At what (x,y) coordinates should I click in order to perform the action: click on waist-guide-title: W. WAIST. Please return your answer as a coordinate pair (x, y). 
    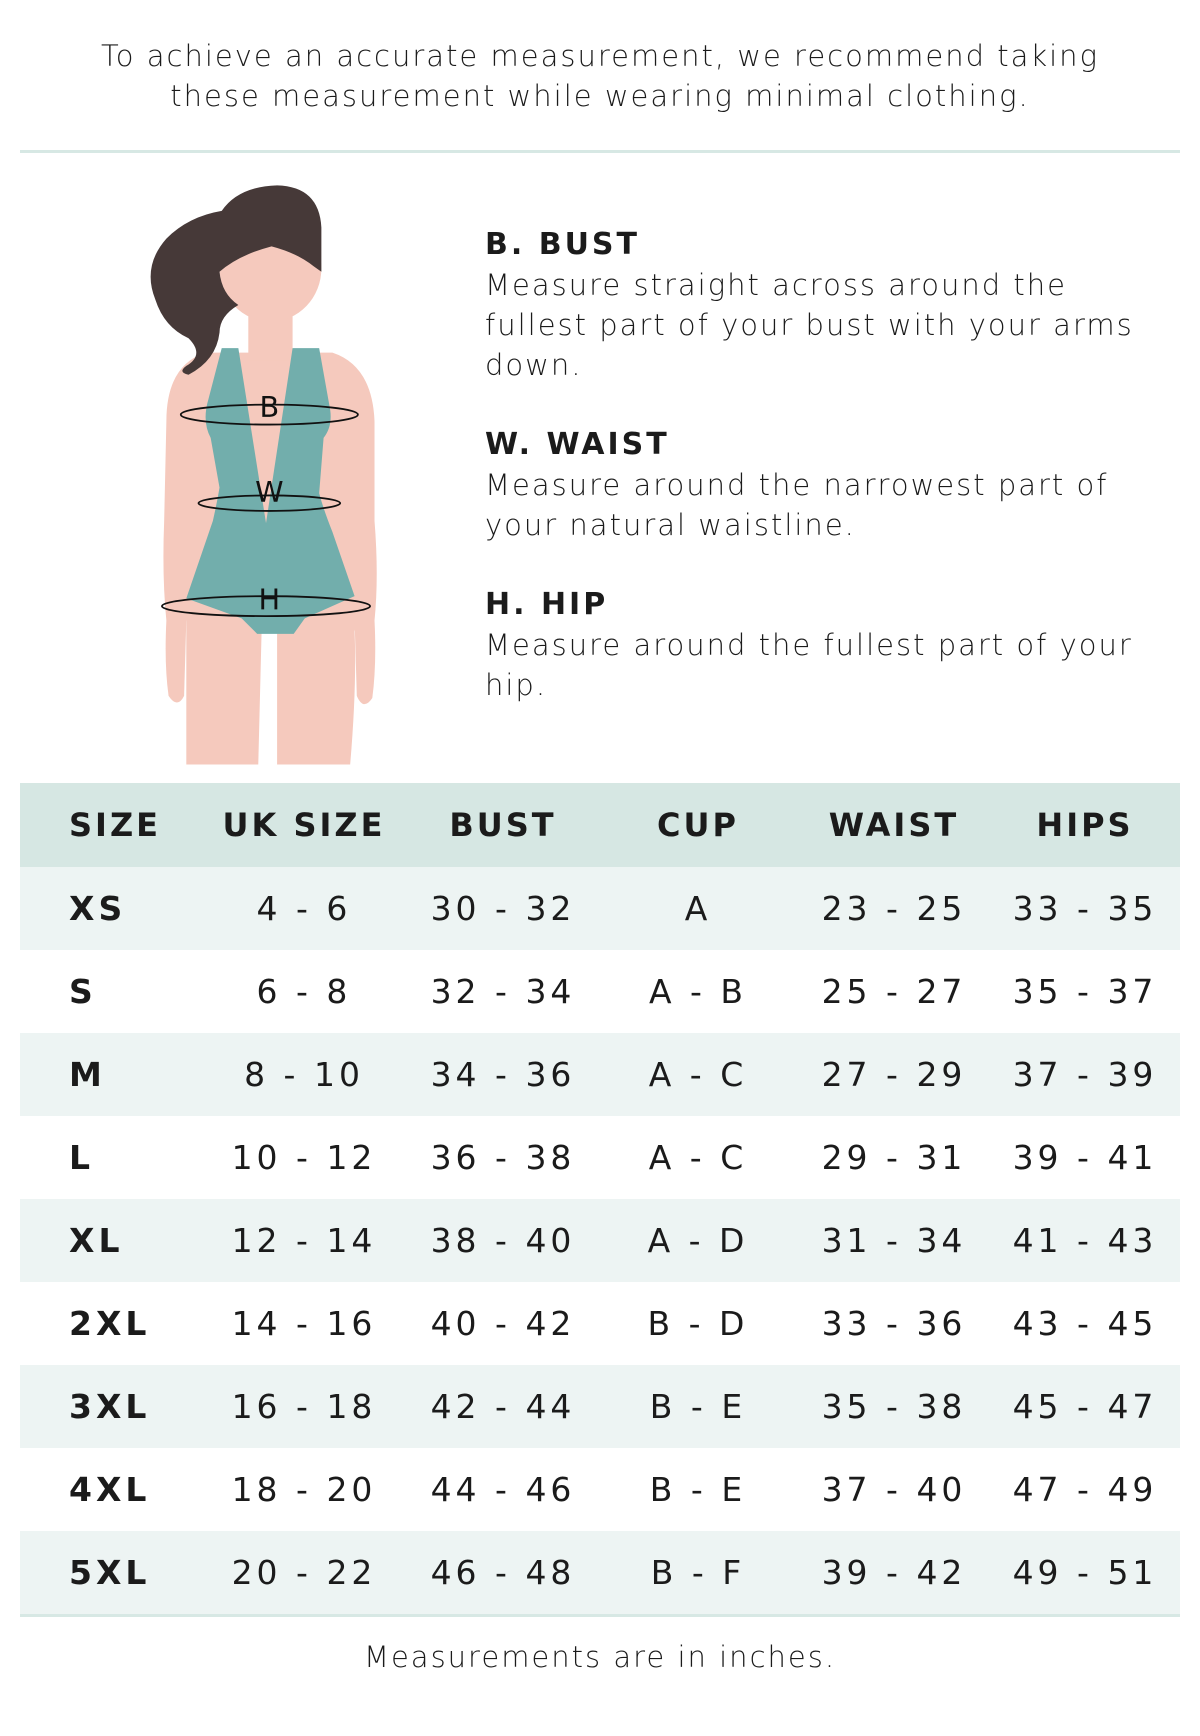
    Looking at the image, I should click on (577, 444).